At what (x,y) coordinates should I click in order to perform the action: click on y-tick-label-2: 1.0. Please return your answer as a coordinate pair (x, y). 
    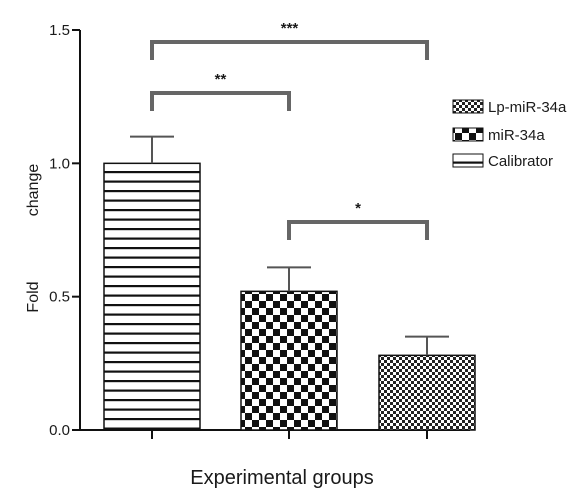
    Looking at the image, I should click on (59, 163).